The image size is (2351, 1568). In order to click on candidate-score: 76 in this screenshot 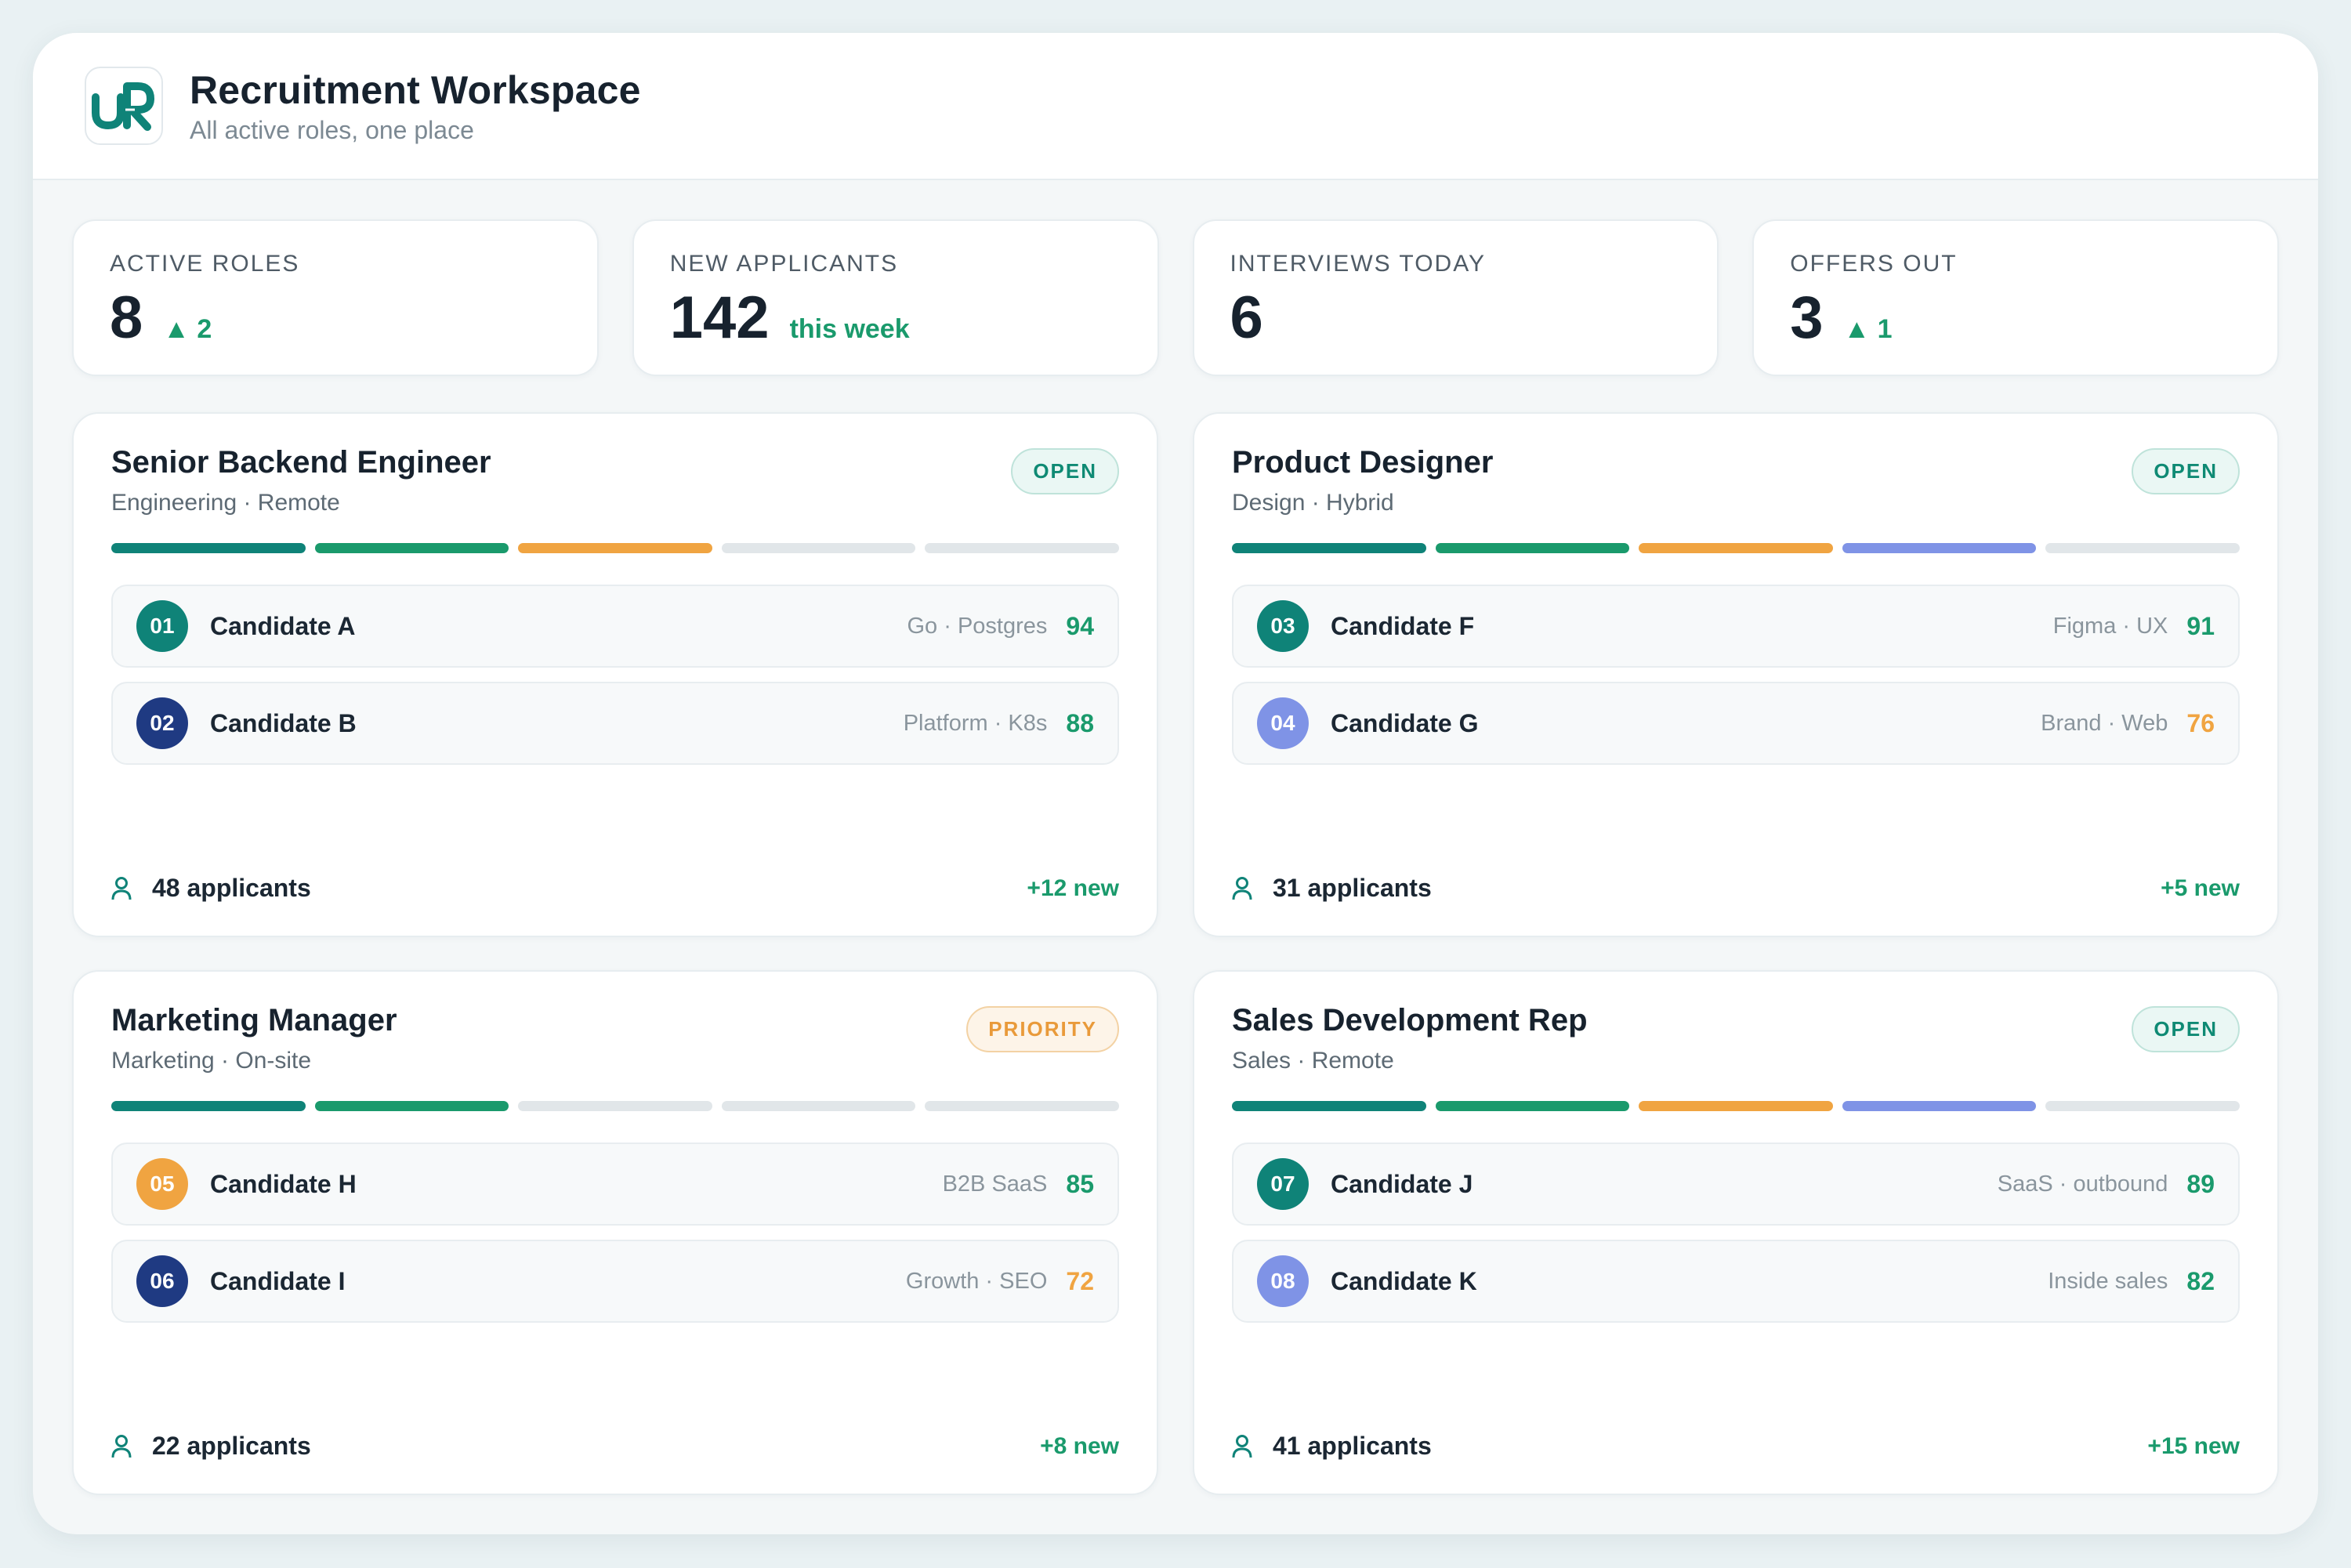, I will do `click(2200, 722)`.